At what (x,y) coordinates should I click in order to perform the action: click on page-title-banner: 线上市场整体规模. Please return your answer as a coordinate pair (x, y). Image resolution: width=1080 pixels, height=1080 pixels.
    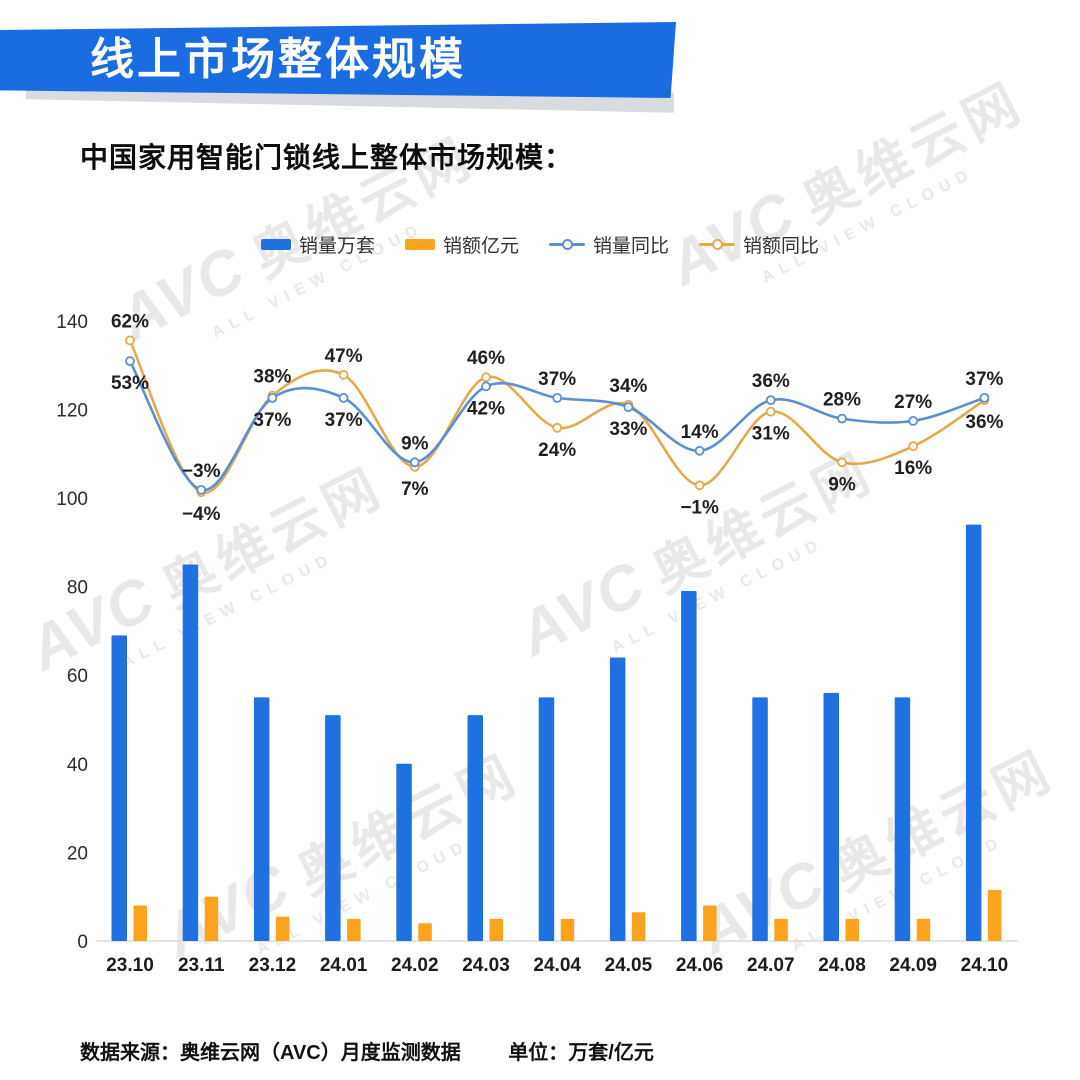
    Looking at the image, I should click on (338, 60).